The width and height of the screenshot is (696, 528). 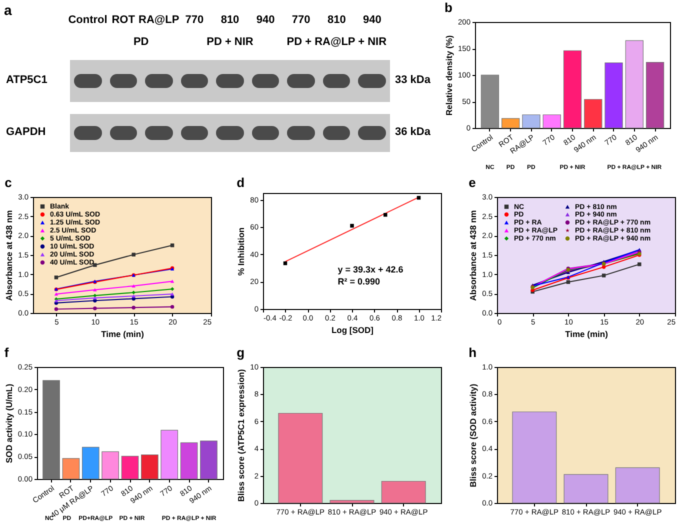 What do you see at coordinates (352, 330) in the screenshot?
I see `x-axis-title: Log [SOD]` at bounding box center [352, 330].